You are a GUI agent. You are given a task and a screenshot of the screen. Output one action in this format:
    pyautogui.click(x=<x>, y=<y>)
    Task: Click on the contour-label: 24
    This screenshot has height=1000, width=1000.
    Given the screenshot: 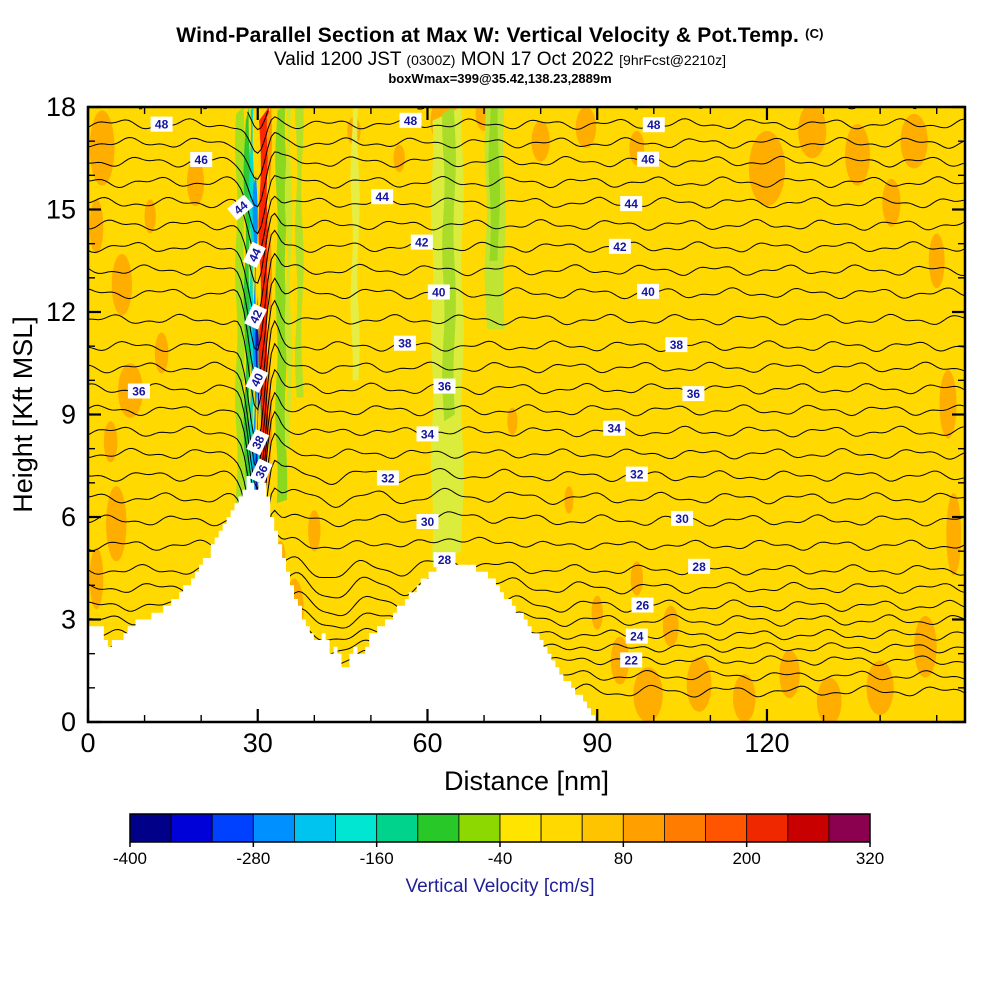 What is the action you would take?
    pyautogui.click(x=636, y=636)
    